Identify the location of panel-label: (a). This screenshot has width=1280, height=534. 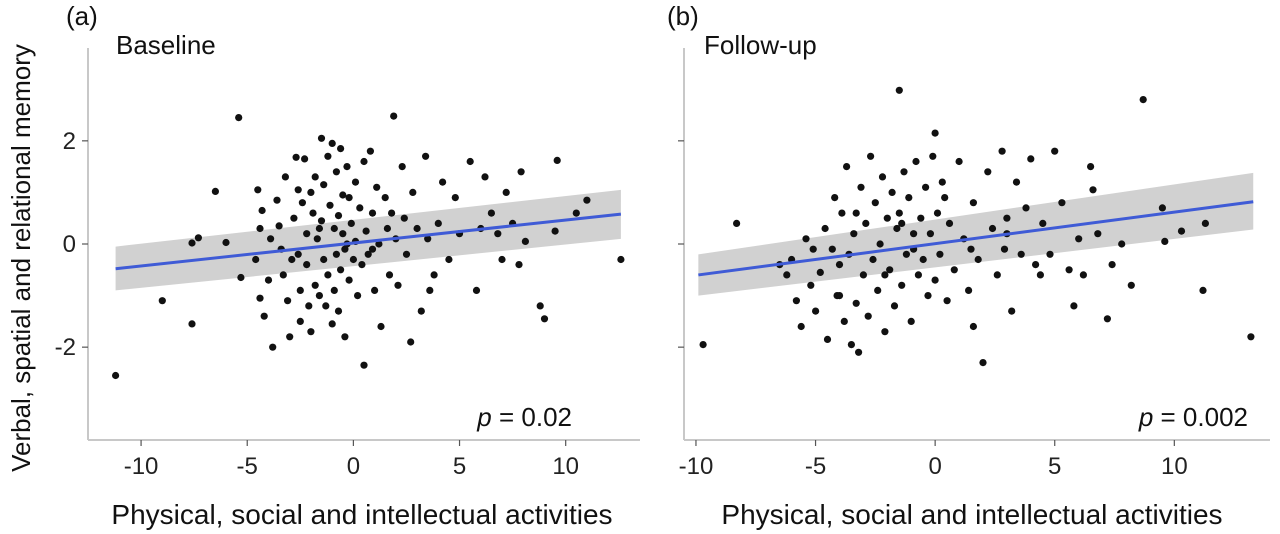
(82, 16).